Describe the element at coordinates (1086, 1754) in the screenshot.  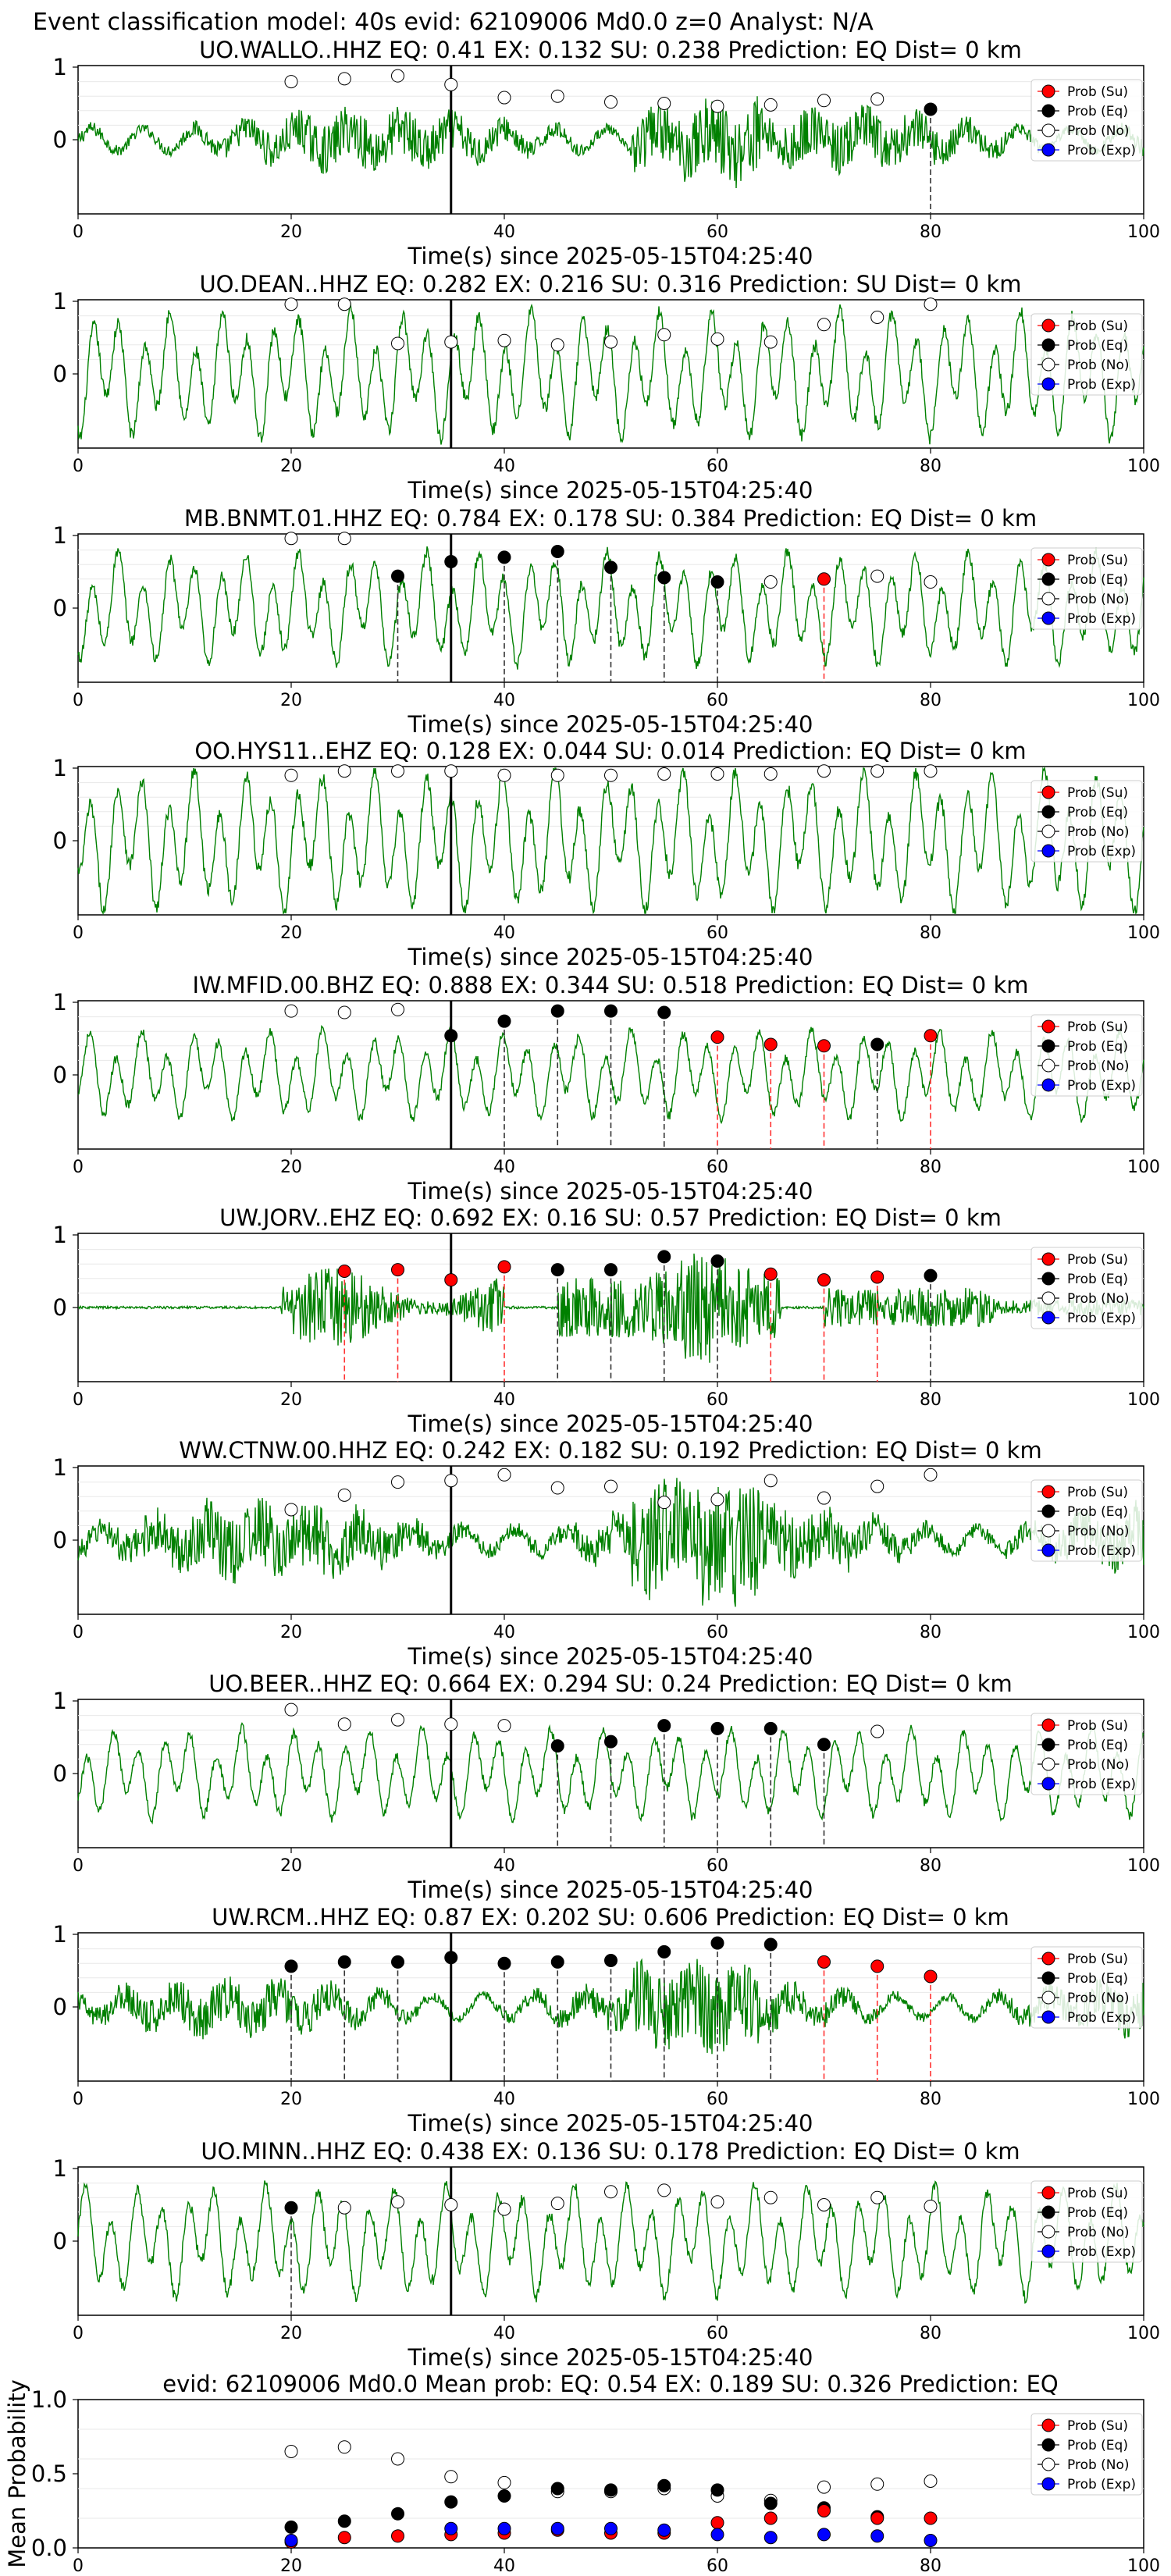
I see `legend: Prob (Su) Prob (Eq) Prob (No) Prob (Exp)` at that location.